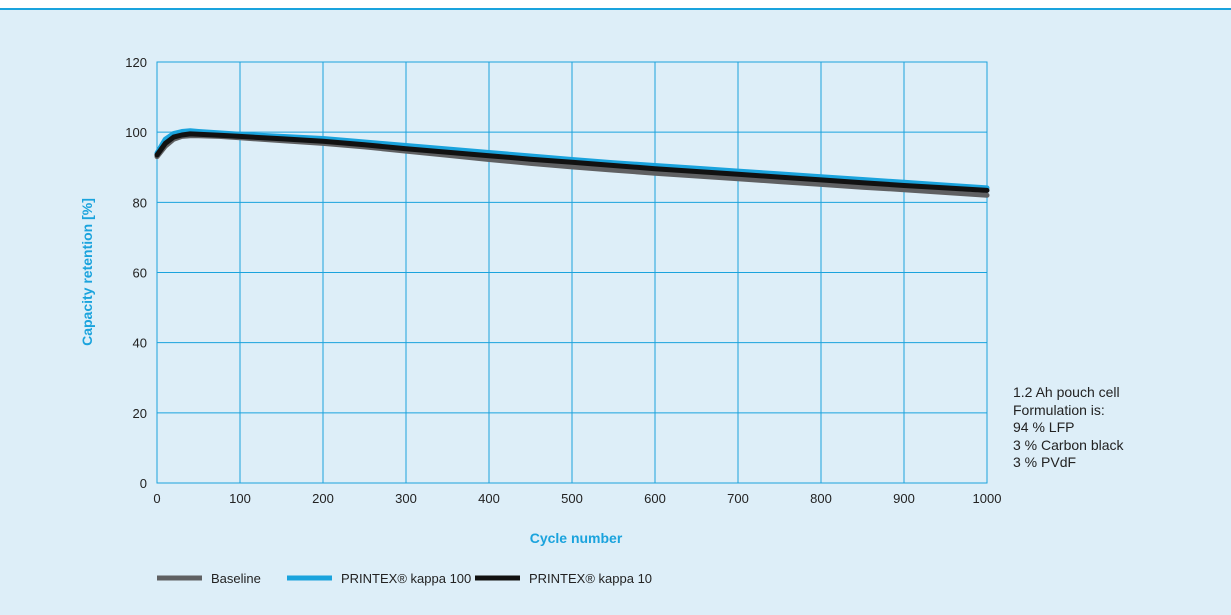 The width and height of the screenshot is (1231, 615). Describe the element at coordinates (136, 62) in the screenshot. I see `y-tick-label: 120` at that location.